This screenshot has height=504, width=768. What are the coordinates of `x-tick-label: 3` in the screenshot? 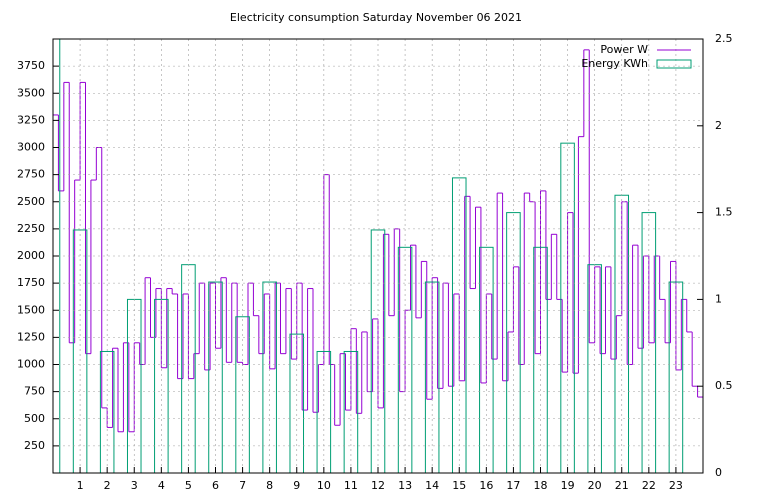 It's located at (134, 485).